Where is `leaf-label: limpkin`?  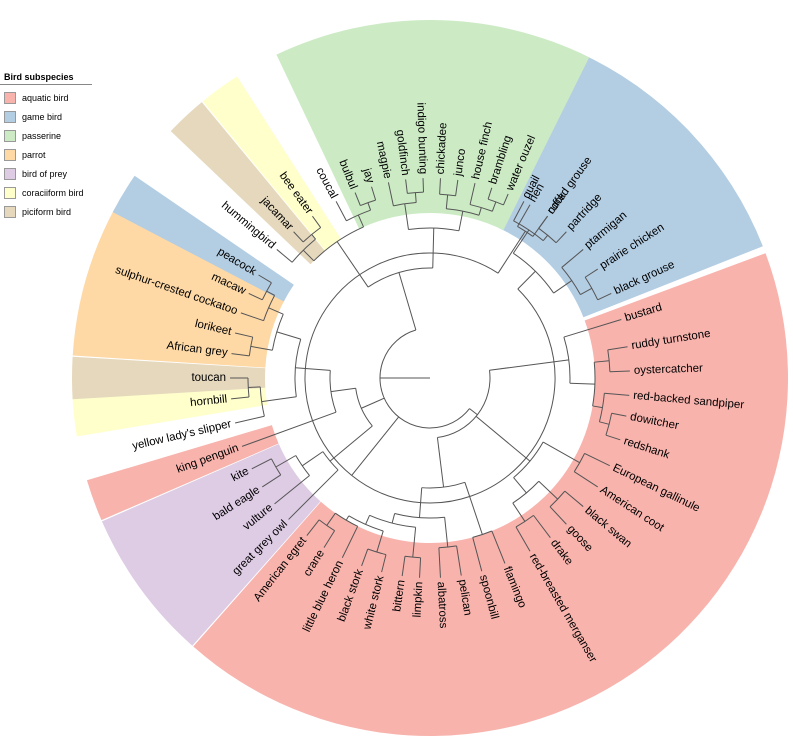
leaf-label: limpkin is located at coordinates (418, 599).